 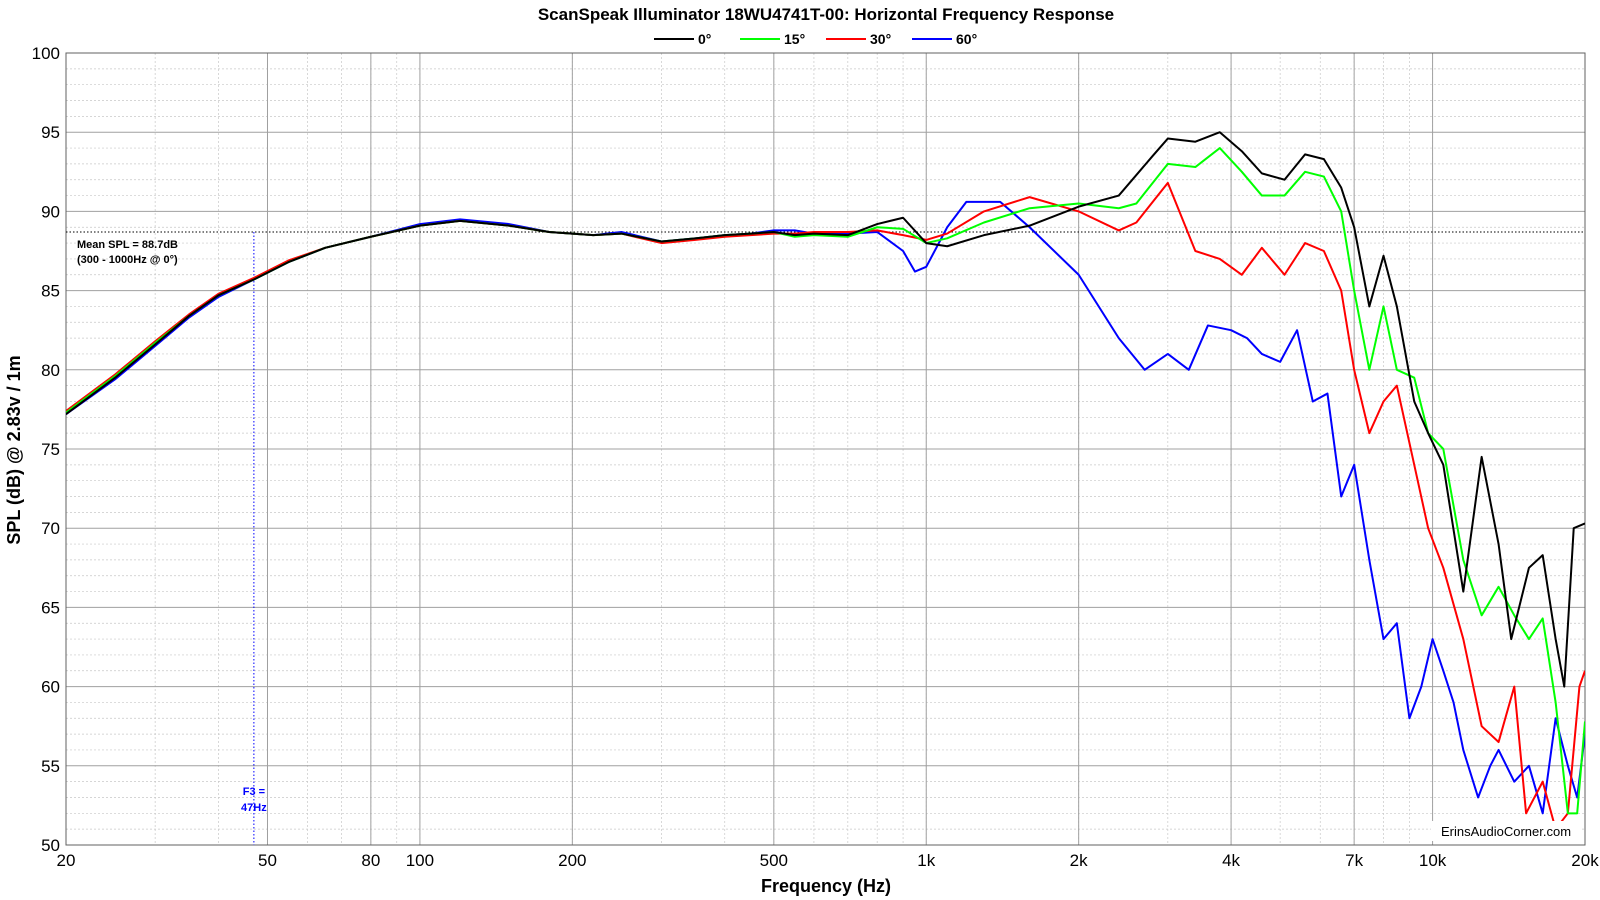 What do you see at coordinates (267, 860) in the screenshot?
I see `x-tick-label: 50` at bounding box center [267, 860].